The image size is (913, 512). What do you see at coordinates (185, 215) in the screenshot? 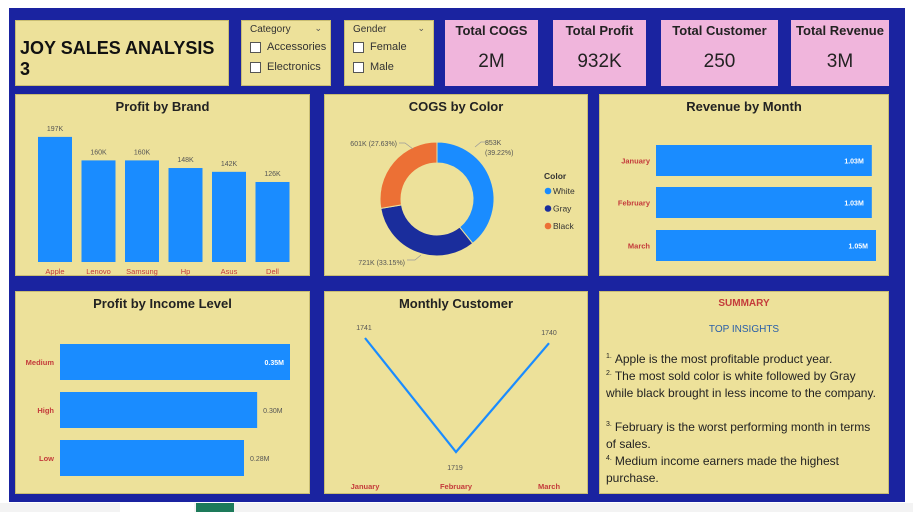
I see `bar-hp` at bounding box center [185, 215].